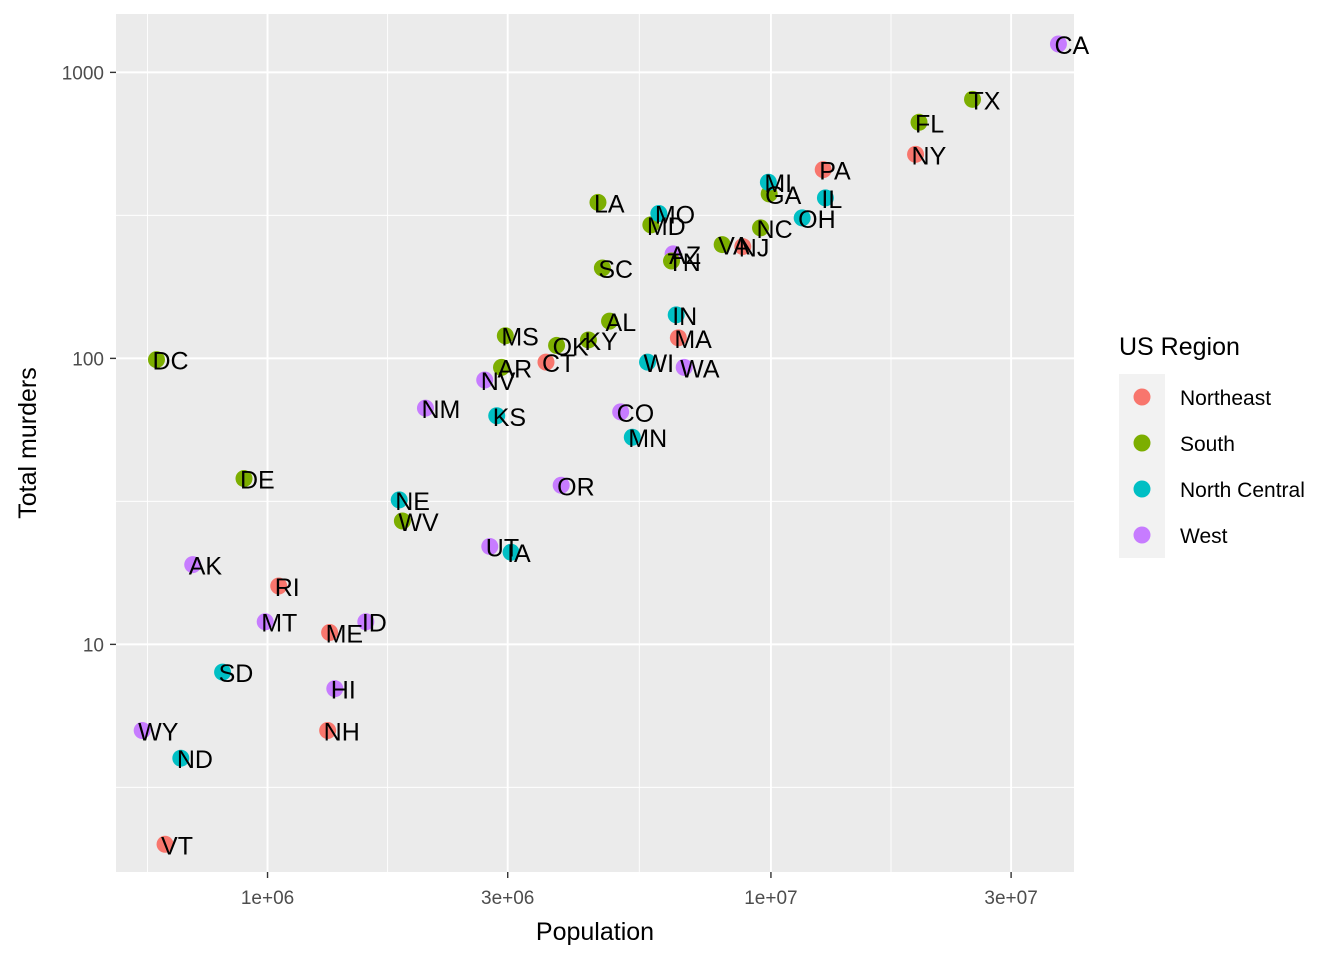  I want to click on point-label-tx: TX, so click(985, 101).